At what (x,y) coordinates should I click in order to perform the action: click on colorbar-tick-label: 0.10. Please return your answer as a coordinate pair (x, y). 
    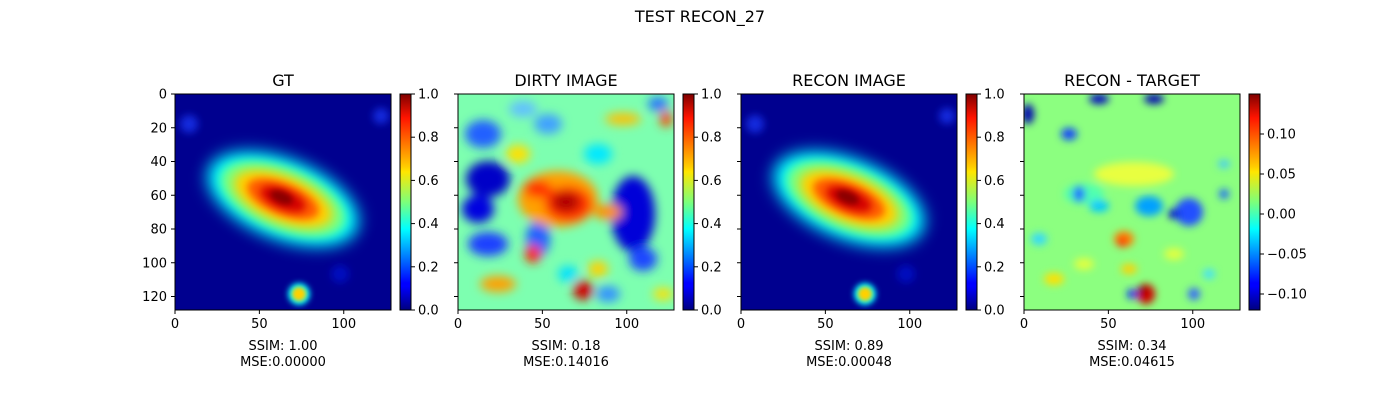
    Looking at the image, I should click on (1281, 135).